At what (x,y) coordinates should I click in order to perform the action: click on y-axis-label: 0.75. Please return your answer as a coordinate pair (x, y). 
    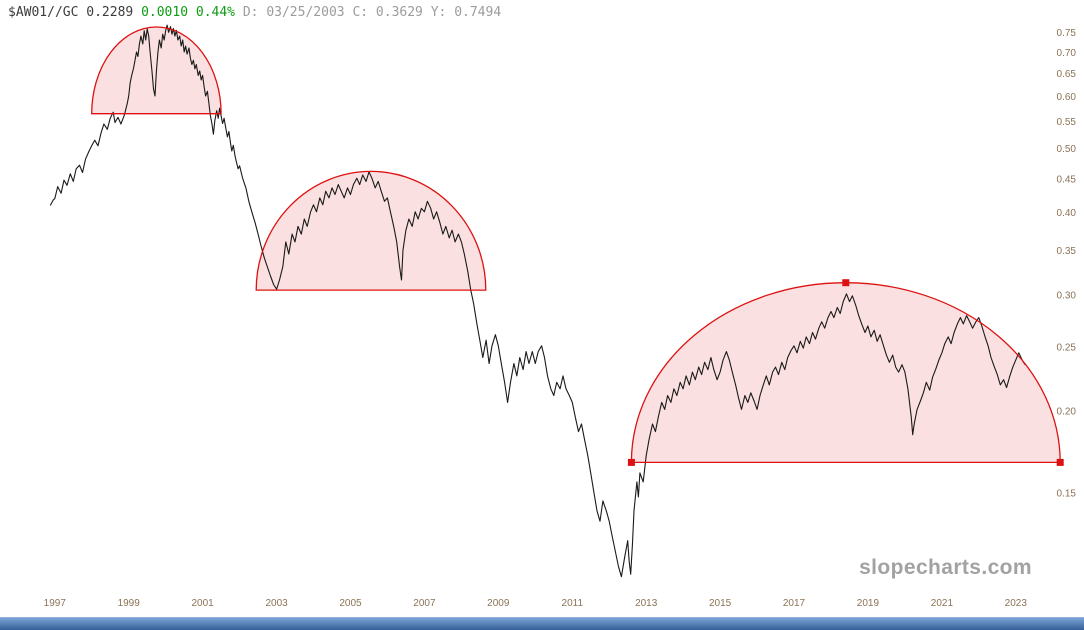
    Looking at the image, I should click on (1067, 33).